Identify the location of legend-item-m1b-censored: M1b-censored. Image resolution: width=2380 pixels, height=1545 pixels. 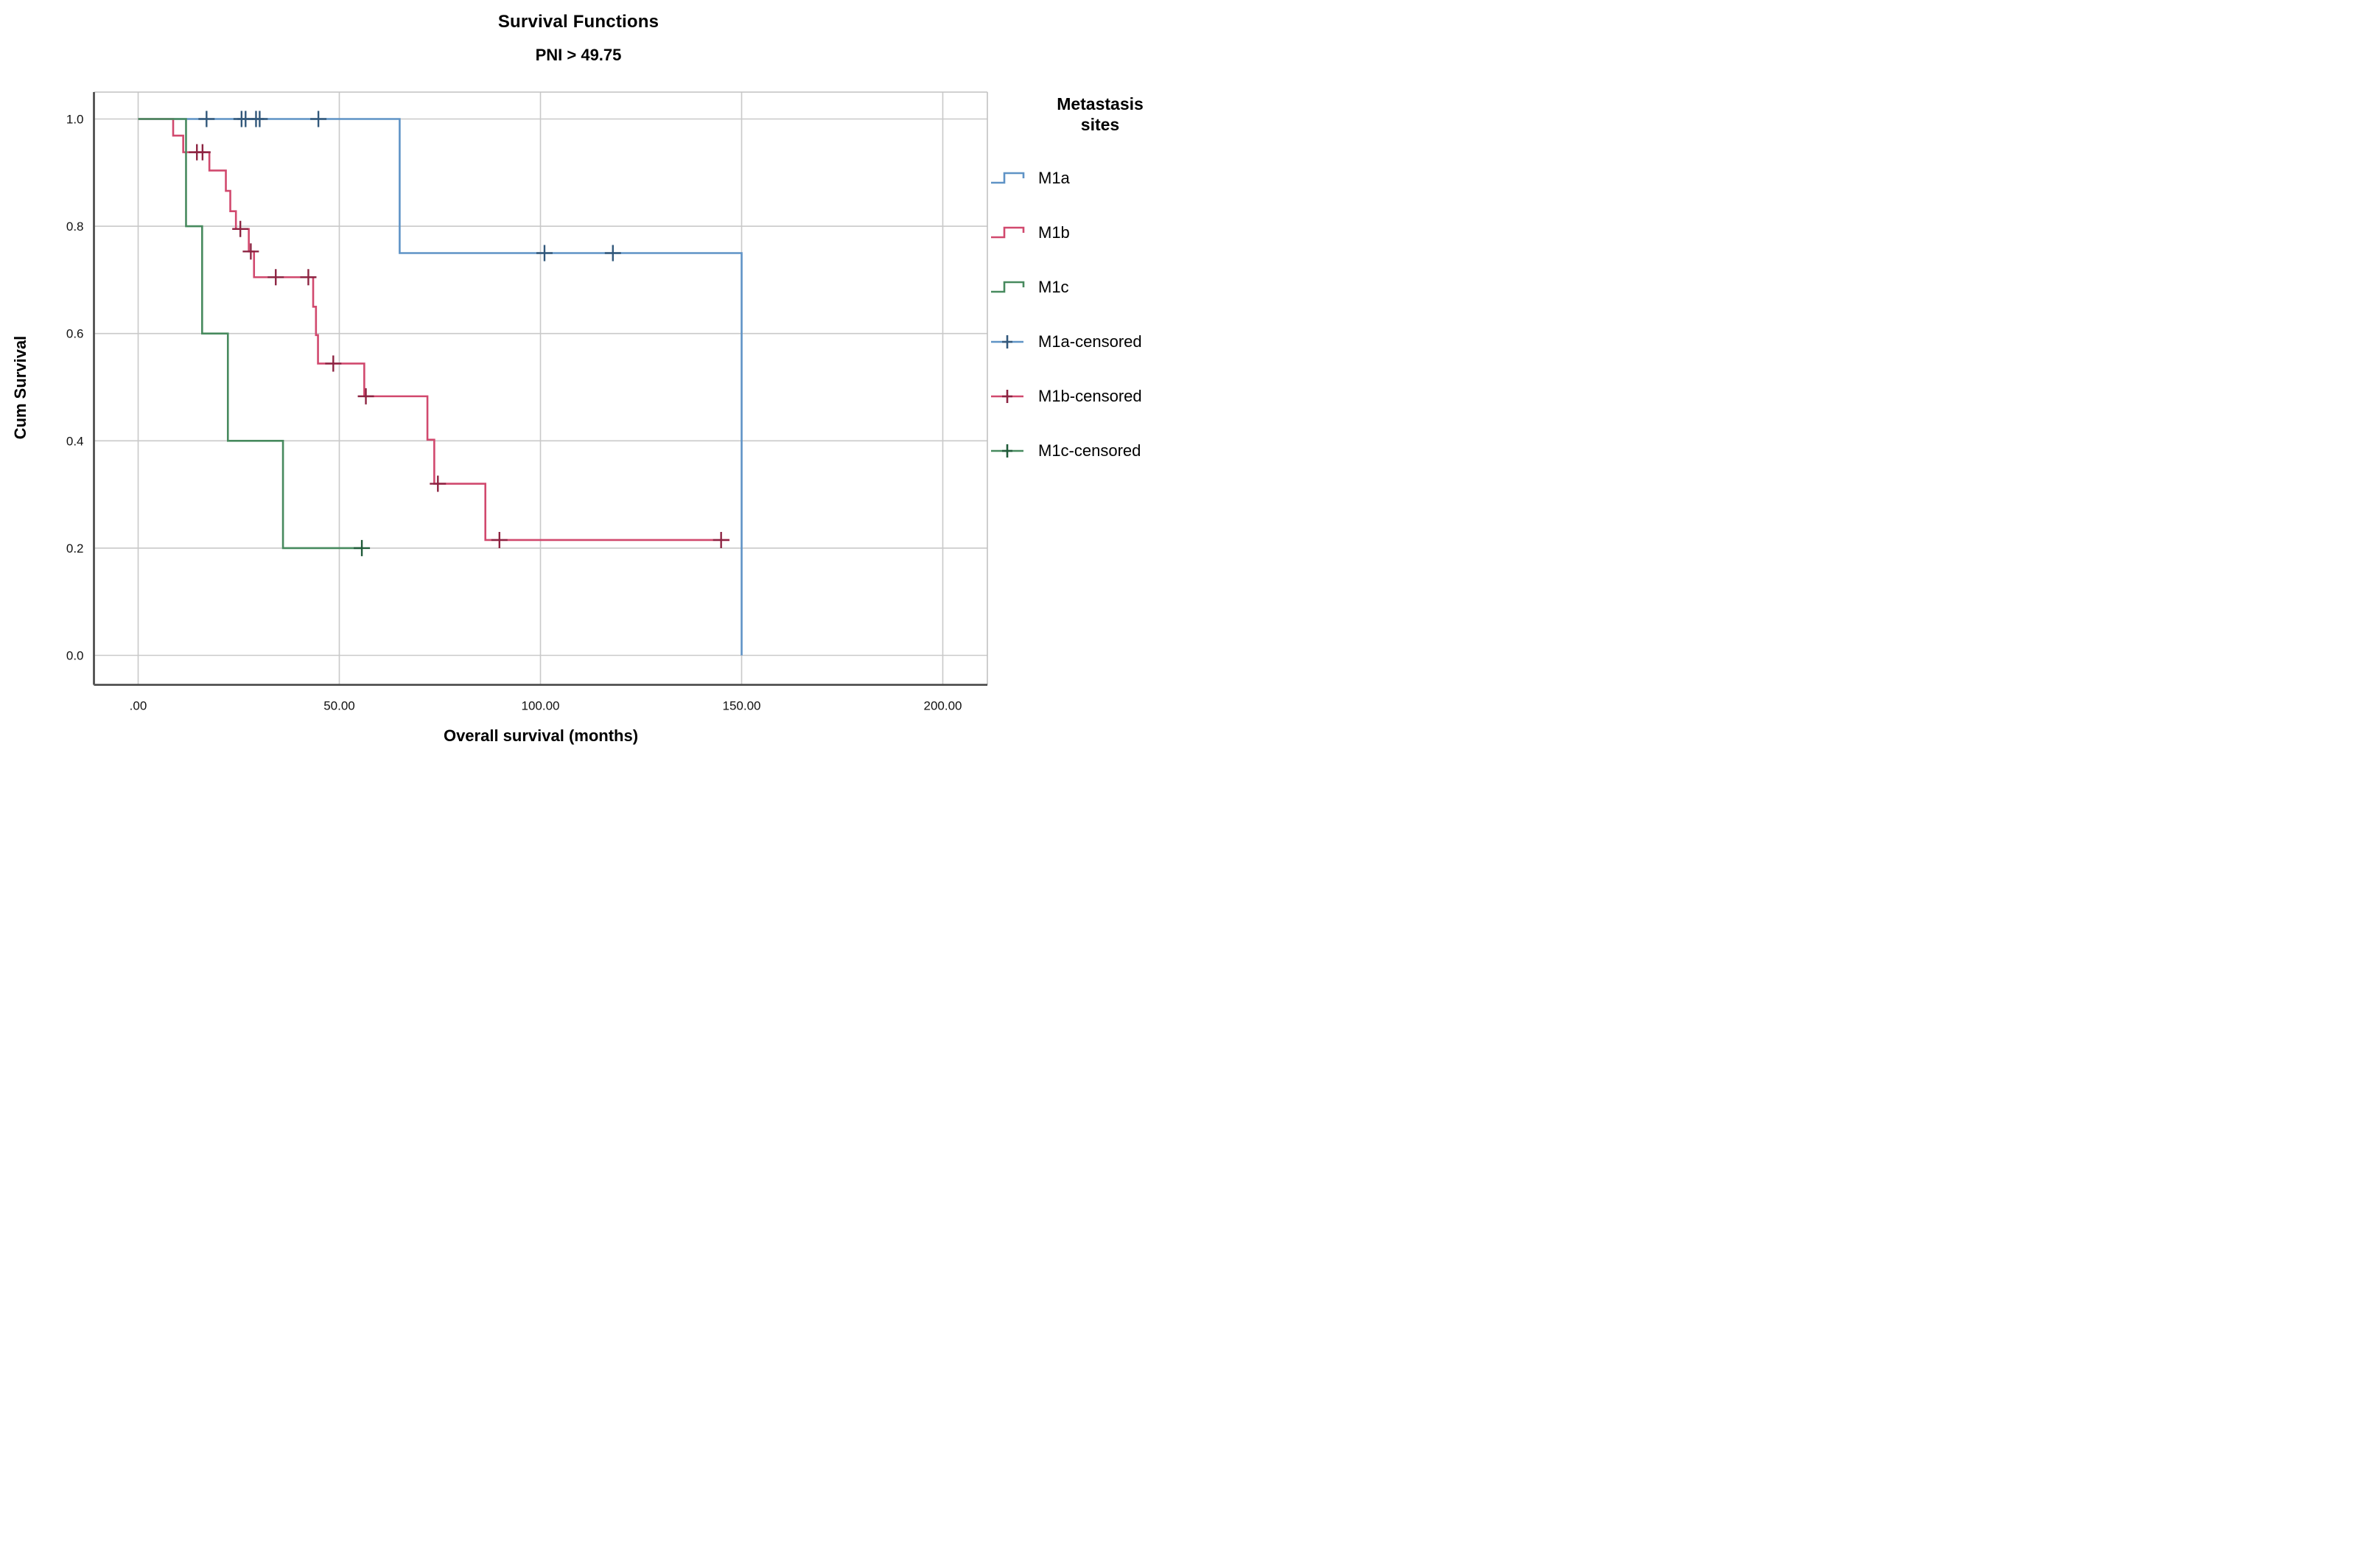
(1090, 396).